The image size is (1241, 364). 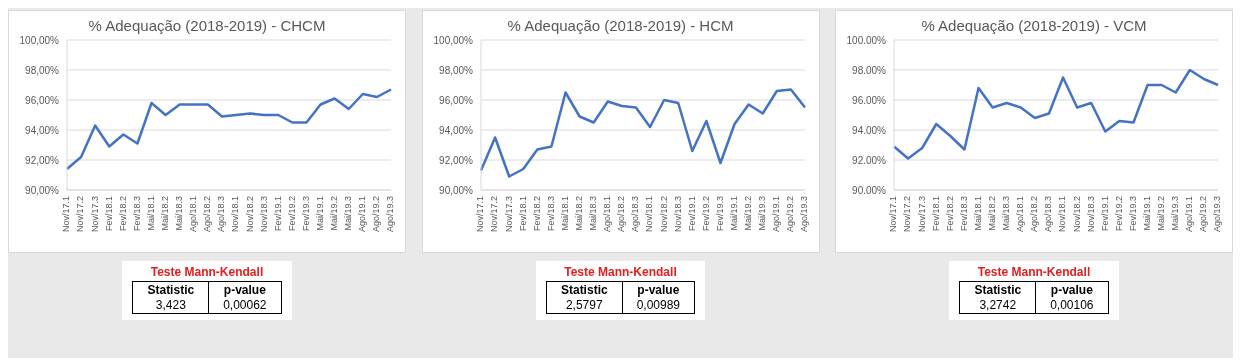 What do you see at coordinates (866, 40) in the screenshot?
I see `y-tick-label: 100.00%` at bounding box center [866, 40].